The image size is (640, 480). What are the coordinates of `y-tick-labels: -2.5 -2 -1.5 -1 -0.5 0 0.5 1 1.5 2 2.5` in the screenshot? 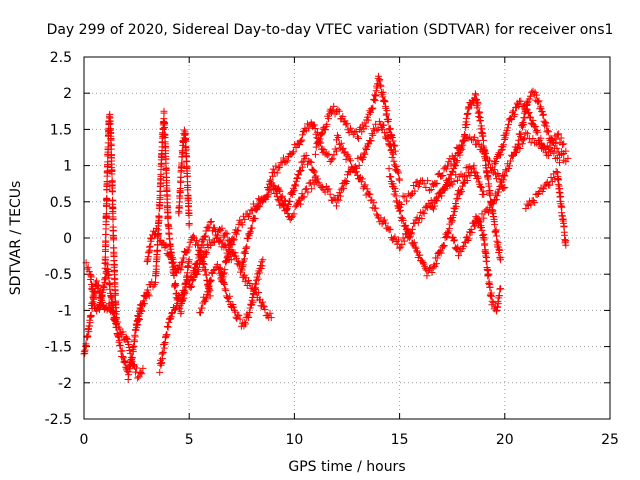 It's located at (58, 239).